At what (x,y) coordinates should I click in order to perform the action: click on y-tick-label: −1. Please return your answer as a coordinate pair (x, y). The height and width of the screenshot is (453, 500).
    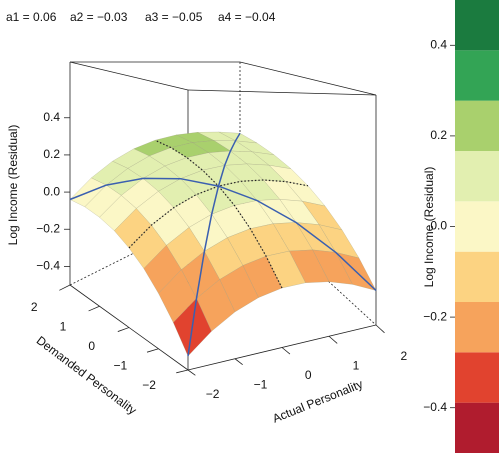
    Looking at the image, I should click on (121, 366).